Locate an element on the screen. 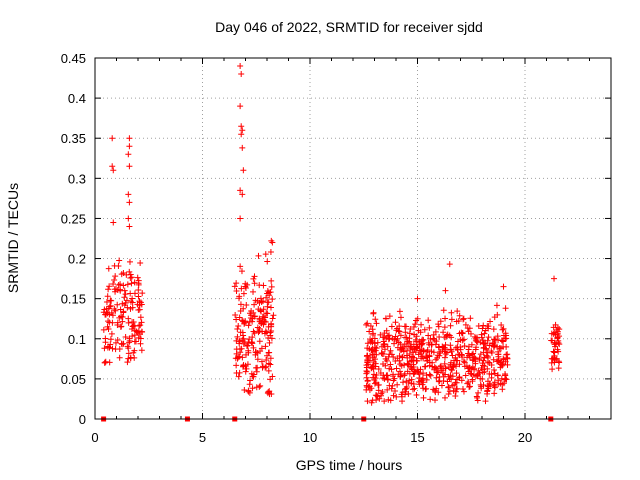  x-tick-label: 0 is located at coordinates (94, 437).